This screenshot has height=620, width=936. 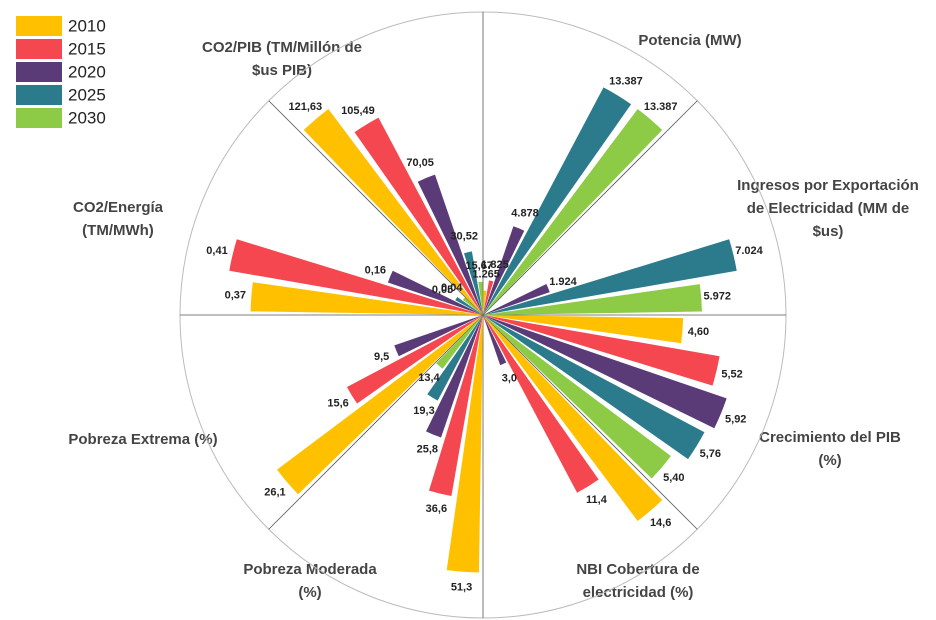 What do you see at coordinates (381, 357) in the screenshot?
I see `value-label: 9,5` at bounding box center [381, 357].